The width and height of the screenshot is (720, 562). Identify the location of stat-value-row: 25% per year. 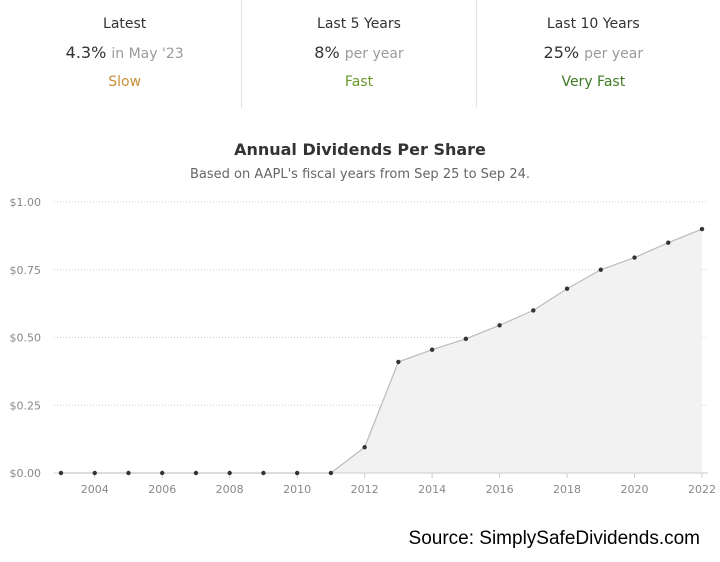
(593, 52).